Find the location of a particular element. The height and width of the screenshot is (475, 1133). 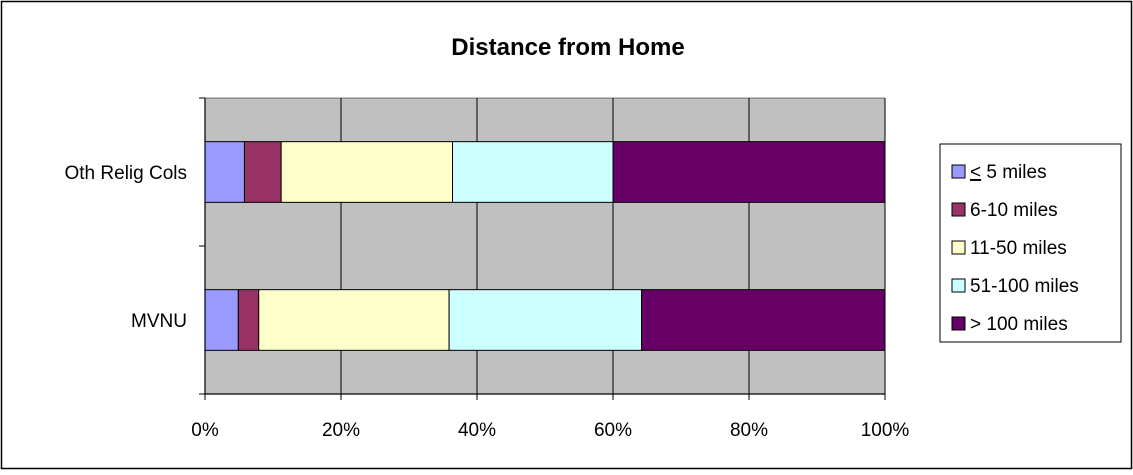

legend-label: 51-100 miles is located at coordinates (1024, 286).